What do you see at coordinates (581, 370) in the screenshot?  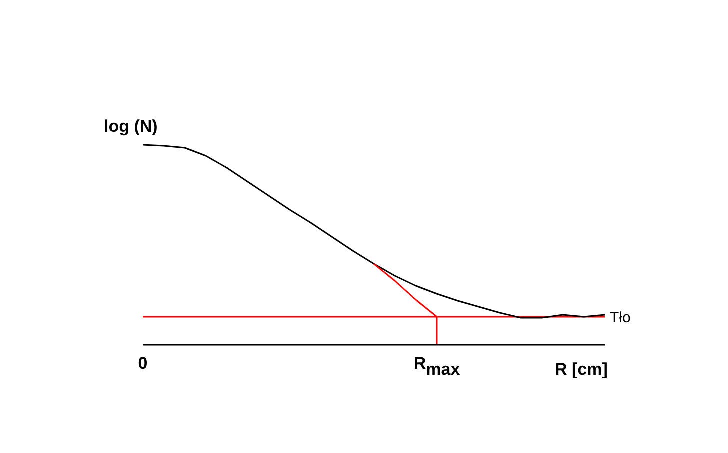 I see `x-axis-title: R [cm]` at bounding box center [581, 370].